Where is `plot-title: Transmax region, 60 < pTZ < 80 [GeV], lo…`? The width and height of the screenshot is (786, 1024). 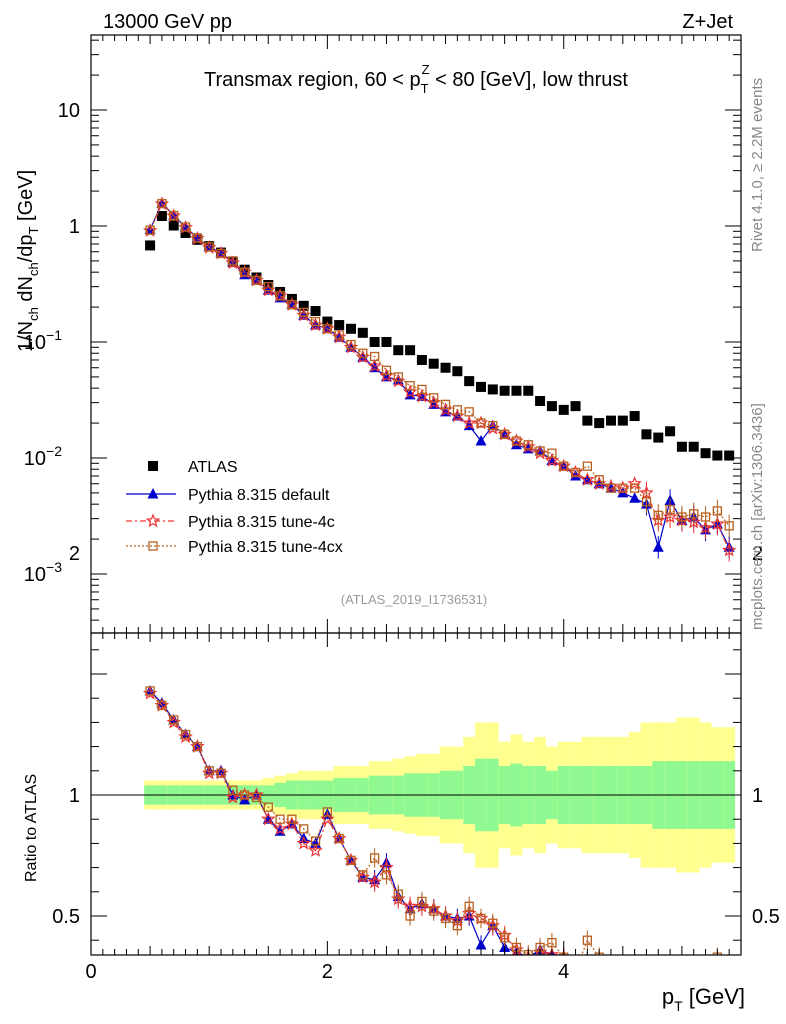
plot-title: Transmax region, 60 < pTZ < 80 [GeV], lo… is located at coordinates (416, 79).